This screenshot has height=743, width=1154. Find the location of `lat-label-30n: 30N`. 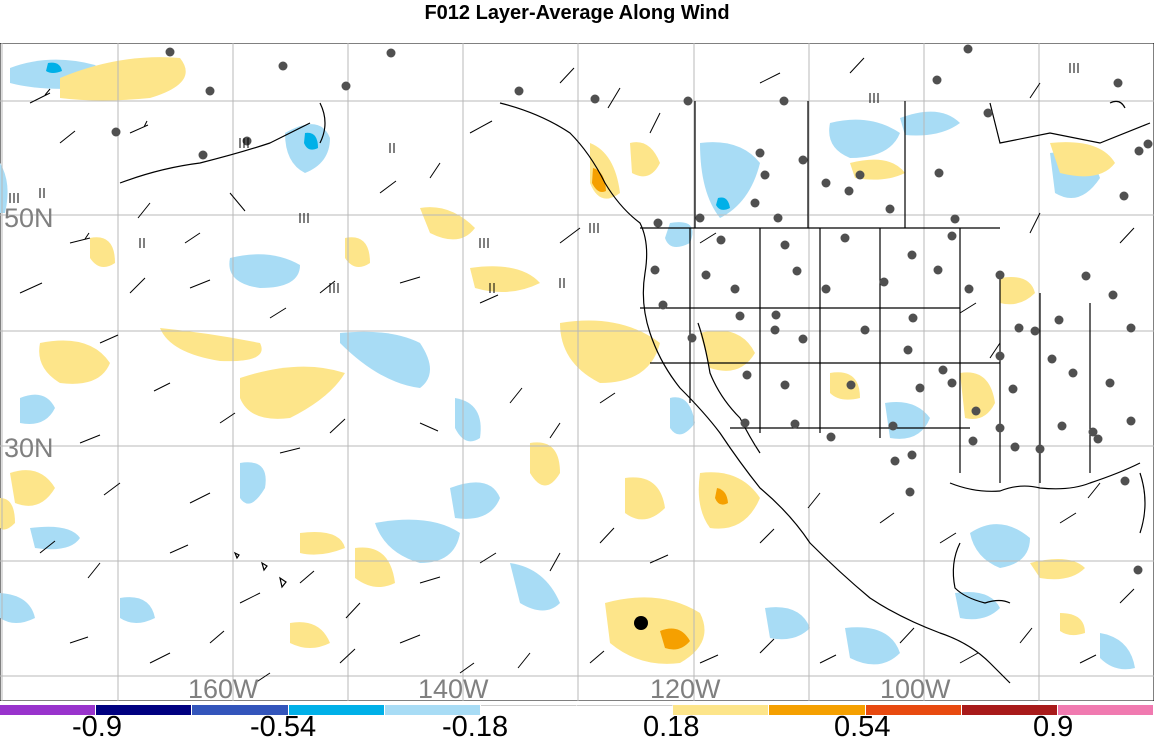

lat-label-30n: 30N is located at coordinates (29, 448).